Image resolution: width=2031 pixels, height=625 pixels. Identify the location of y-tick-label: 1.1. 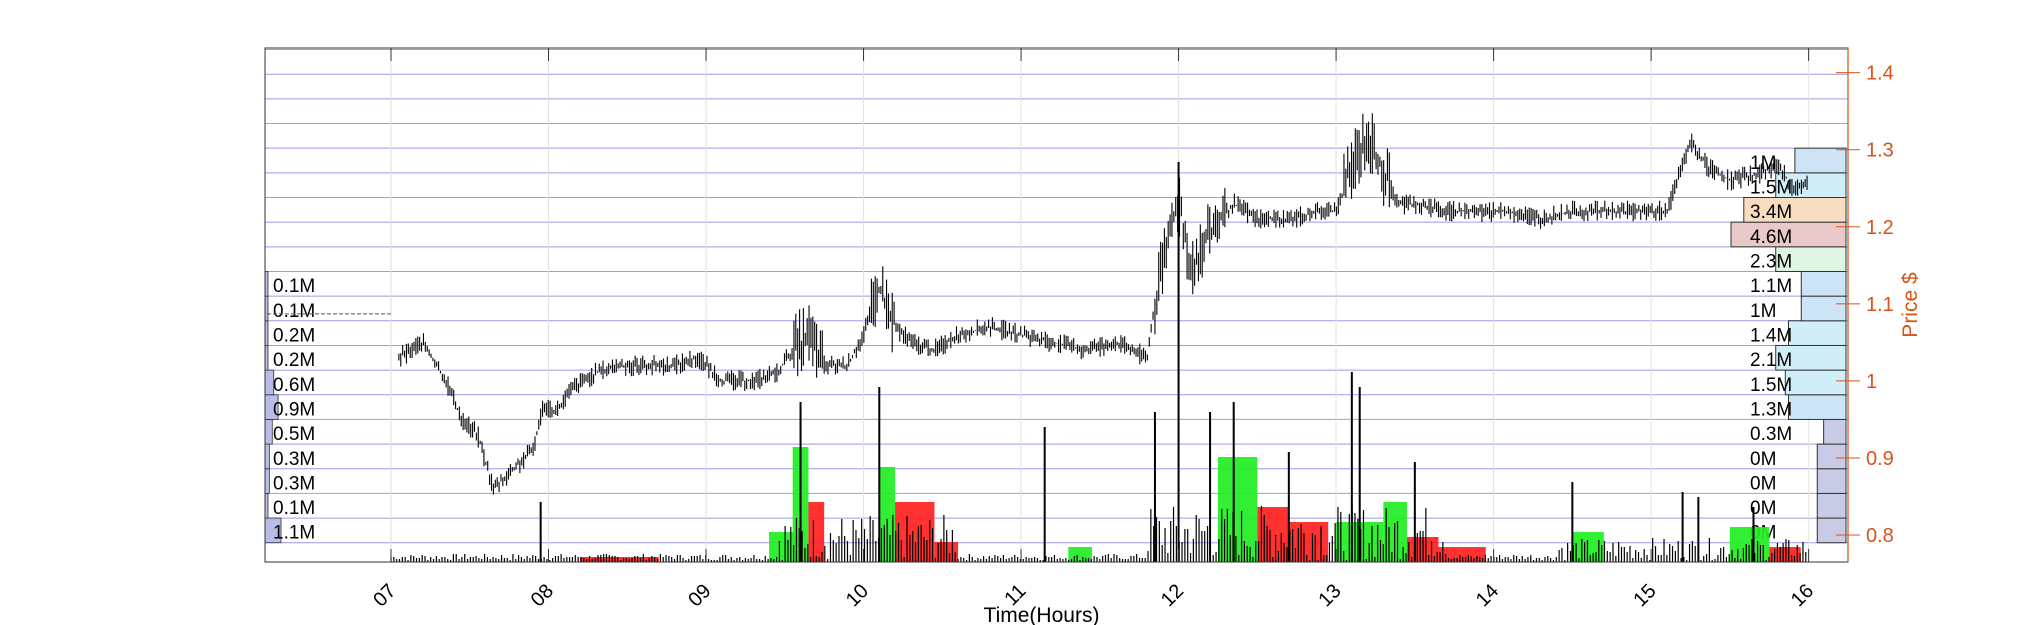
(1880, 305).